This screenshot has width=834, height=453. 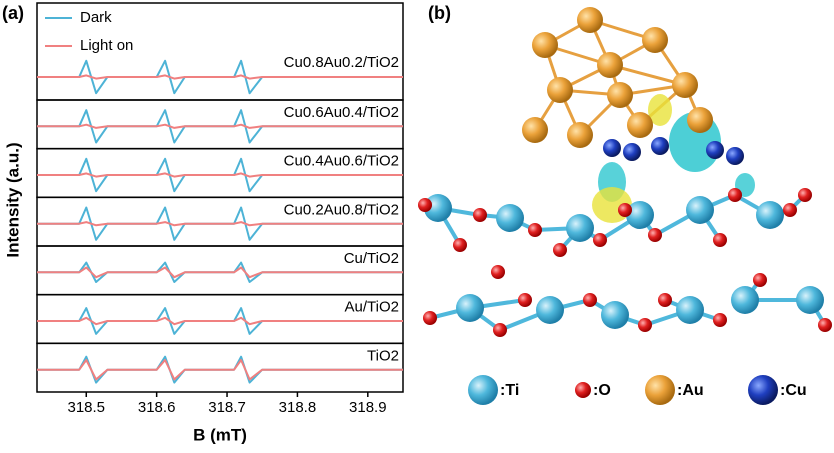 What do you see at coordinates (371, 258) in the screenshot?
I see `sample-label: Cu/TiO2` at bounding box center [371, 258].